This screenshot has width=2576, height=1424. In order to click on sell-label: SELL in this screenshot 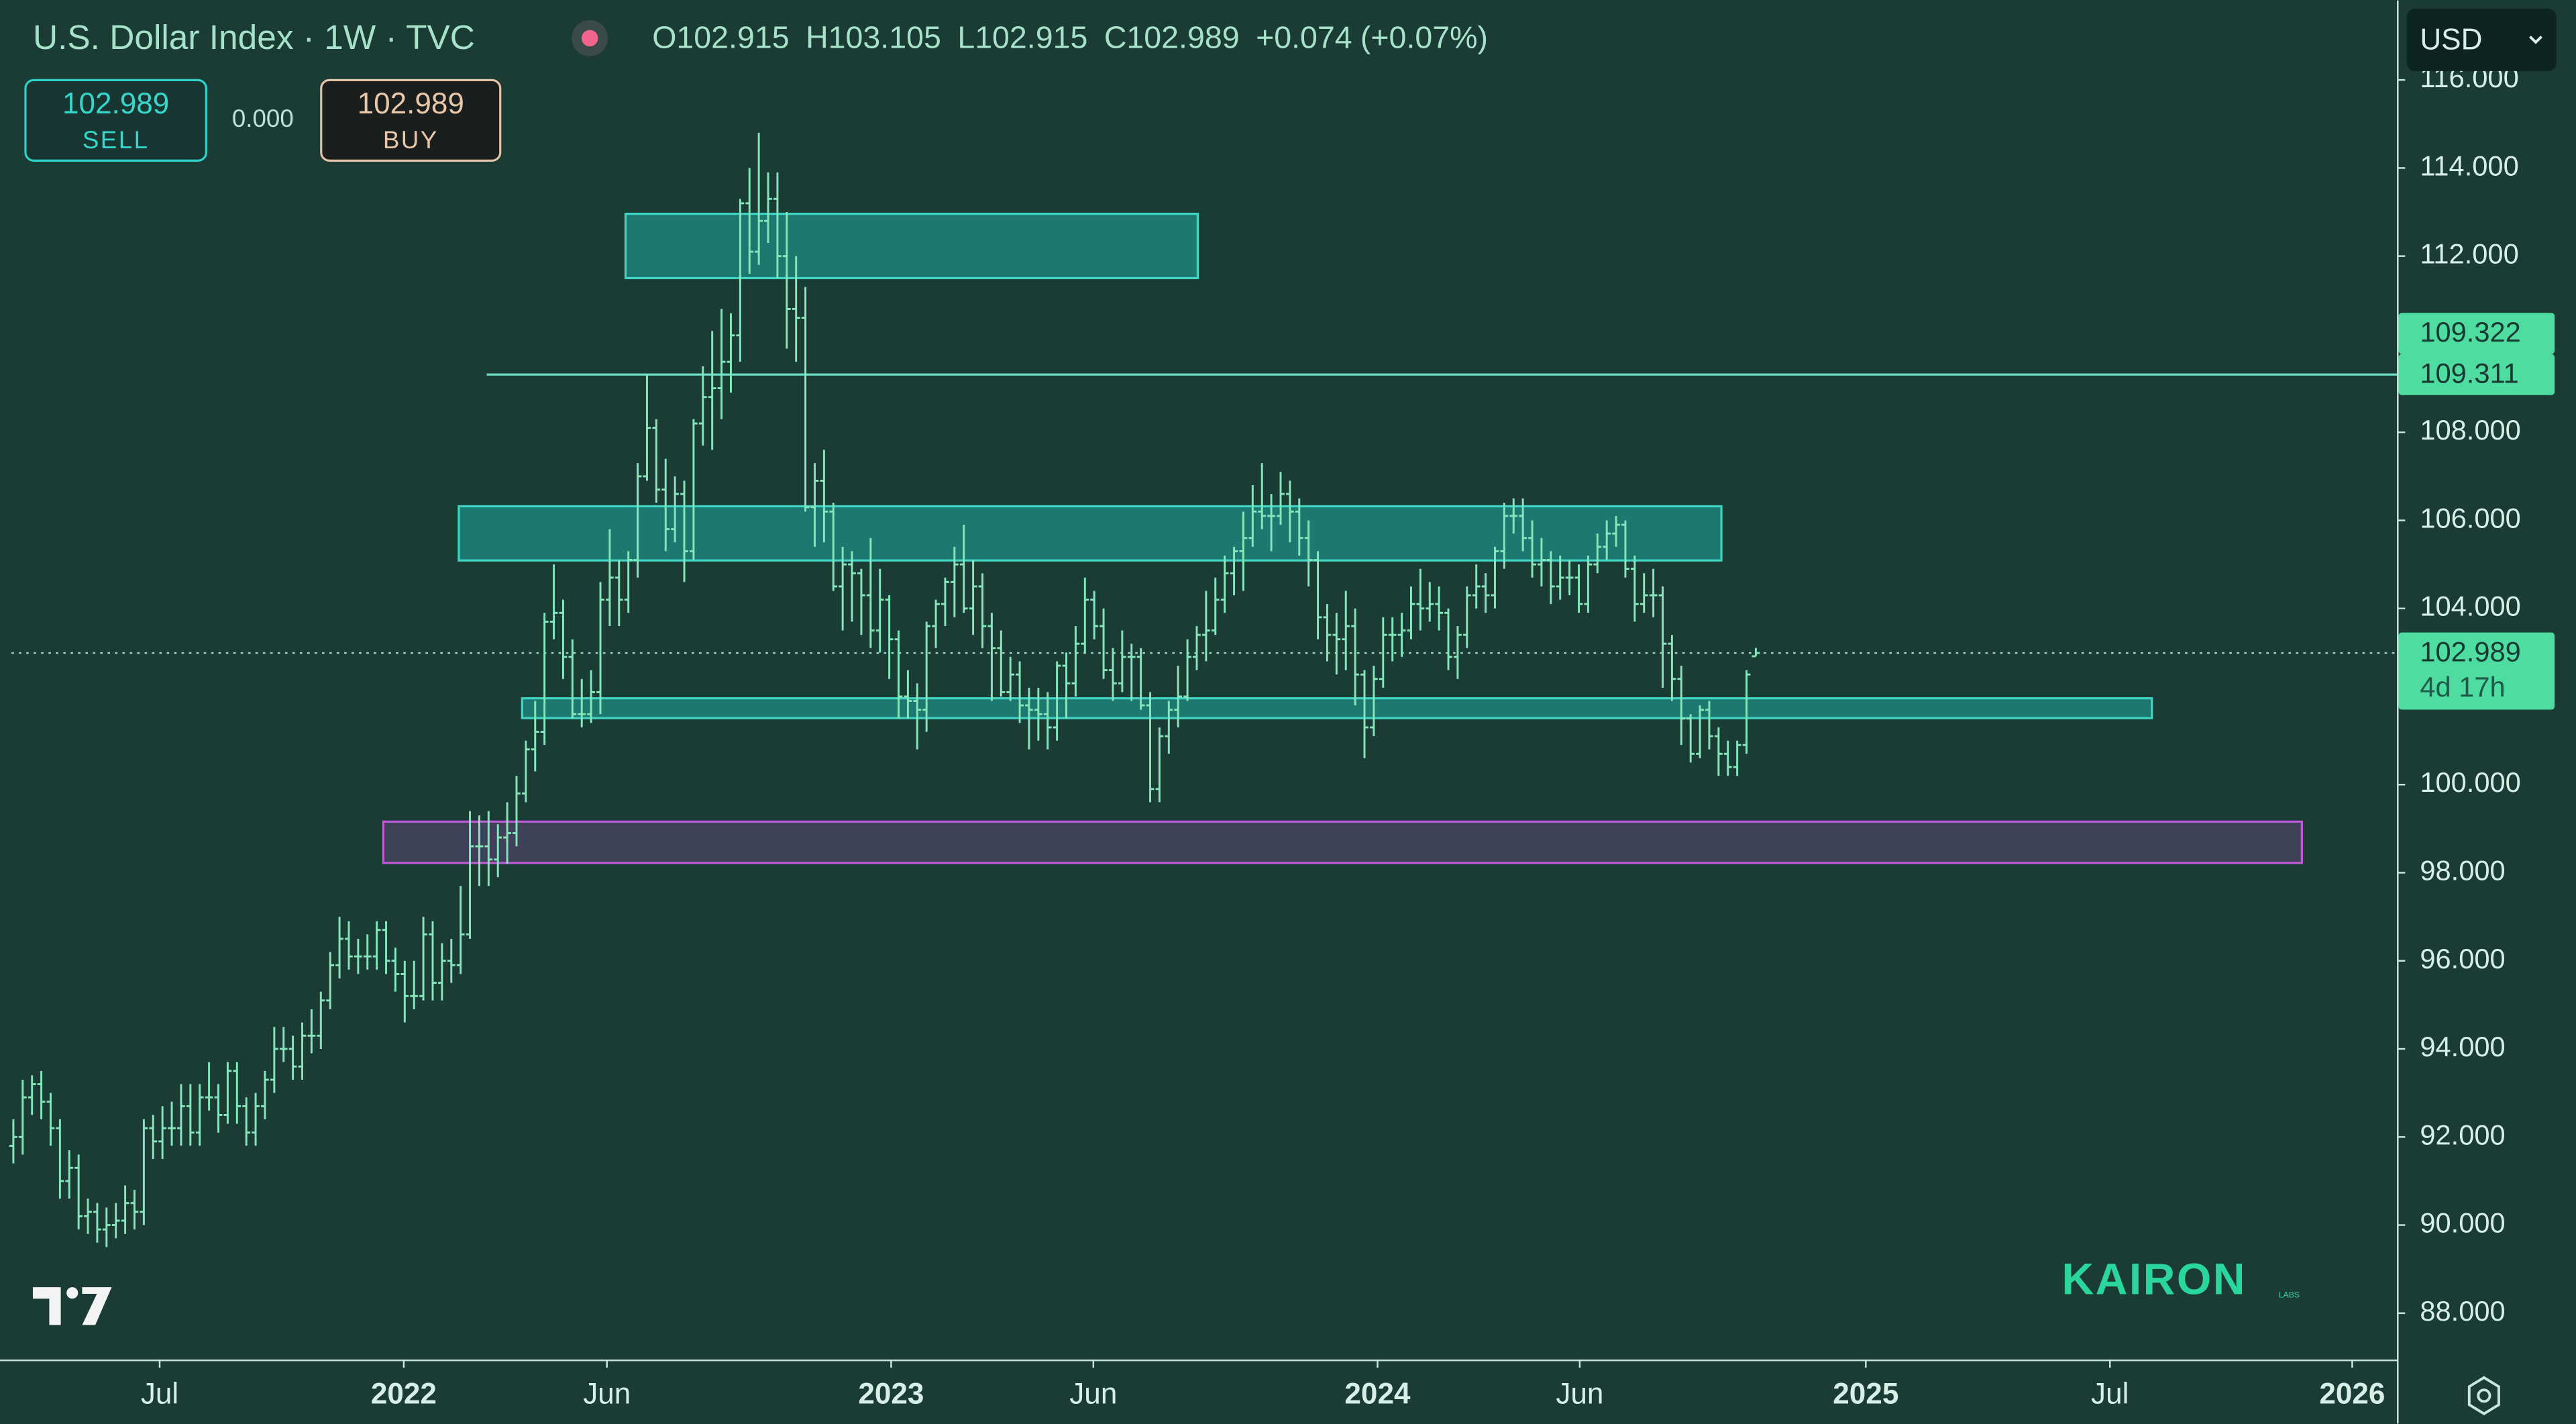, I will do `click(116, 140)`.